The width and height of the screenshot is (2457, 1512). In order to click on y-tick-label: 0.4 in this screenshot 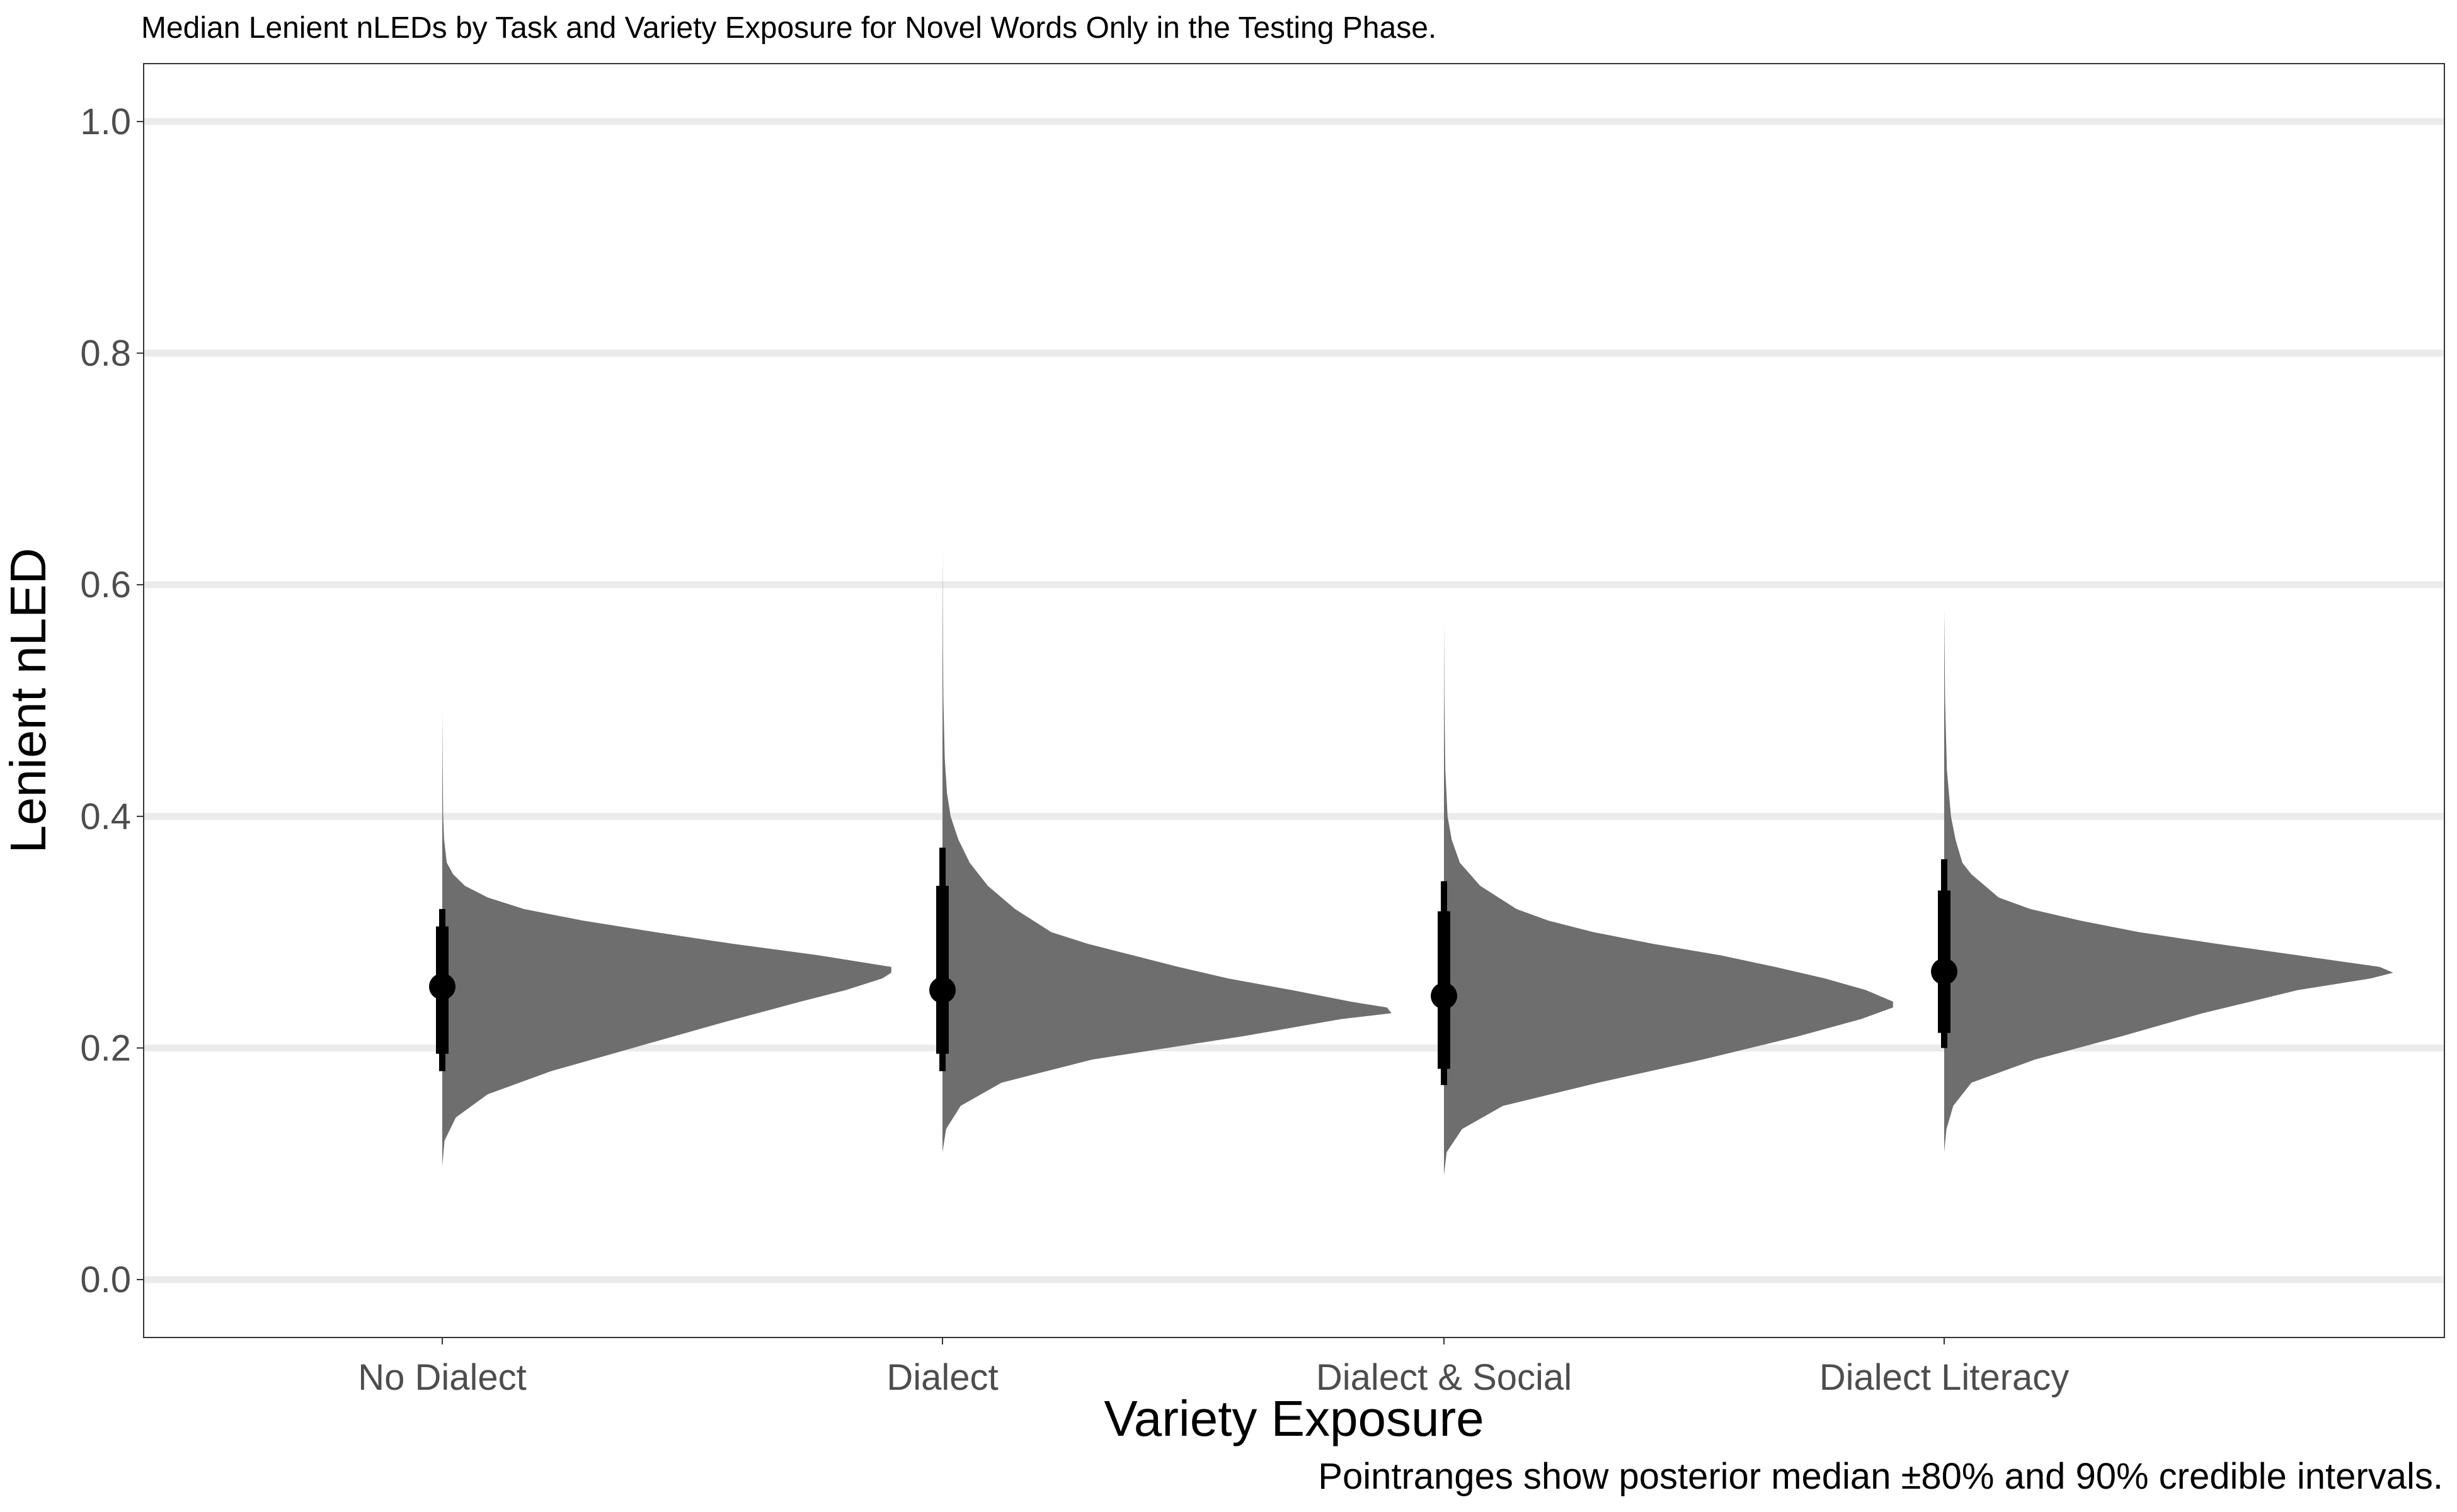, I will do `click(105, 816)`.